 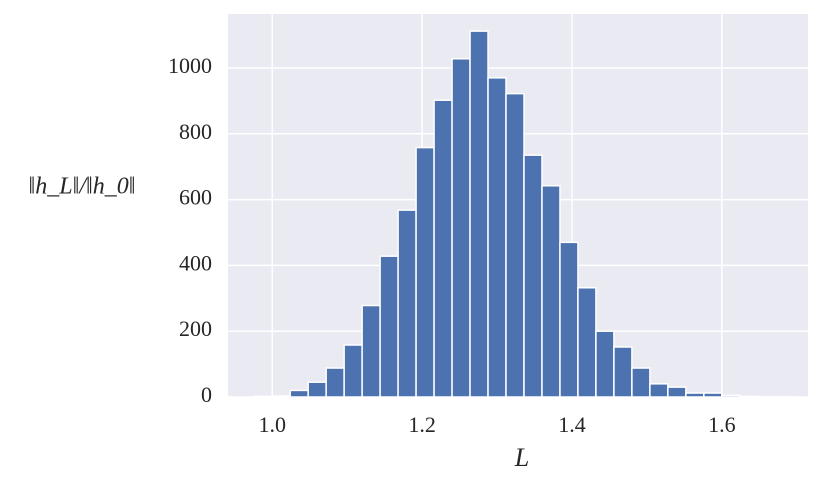 What do you see at coordinates (521, 457) in the screenshot?
I see `x-axis-label: L` at bounding box center [521, 457].